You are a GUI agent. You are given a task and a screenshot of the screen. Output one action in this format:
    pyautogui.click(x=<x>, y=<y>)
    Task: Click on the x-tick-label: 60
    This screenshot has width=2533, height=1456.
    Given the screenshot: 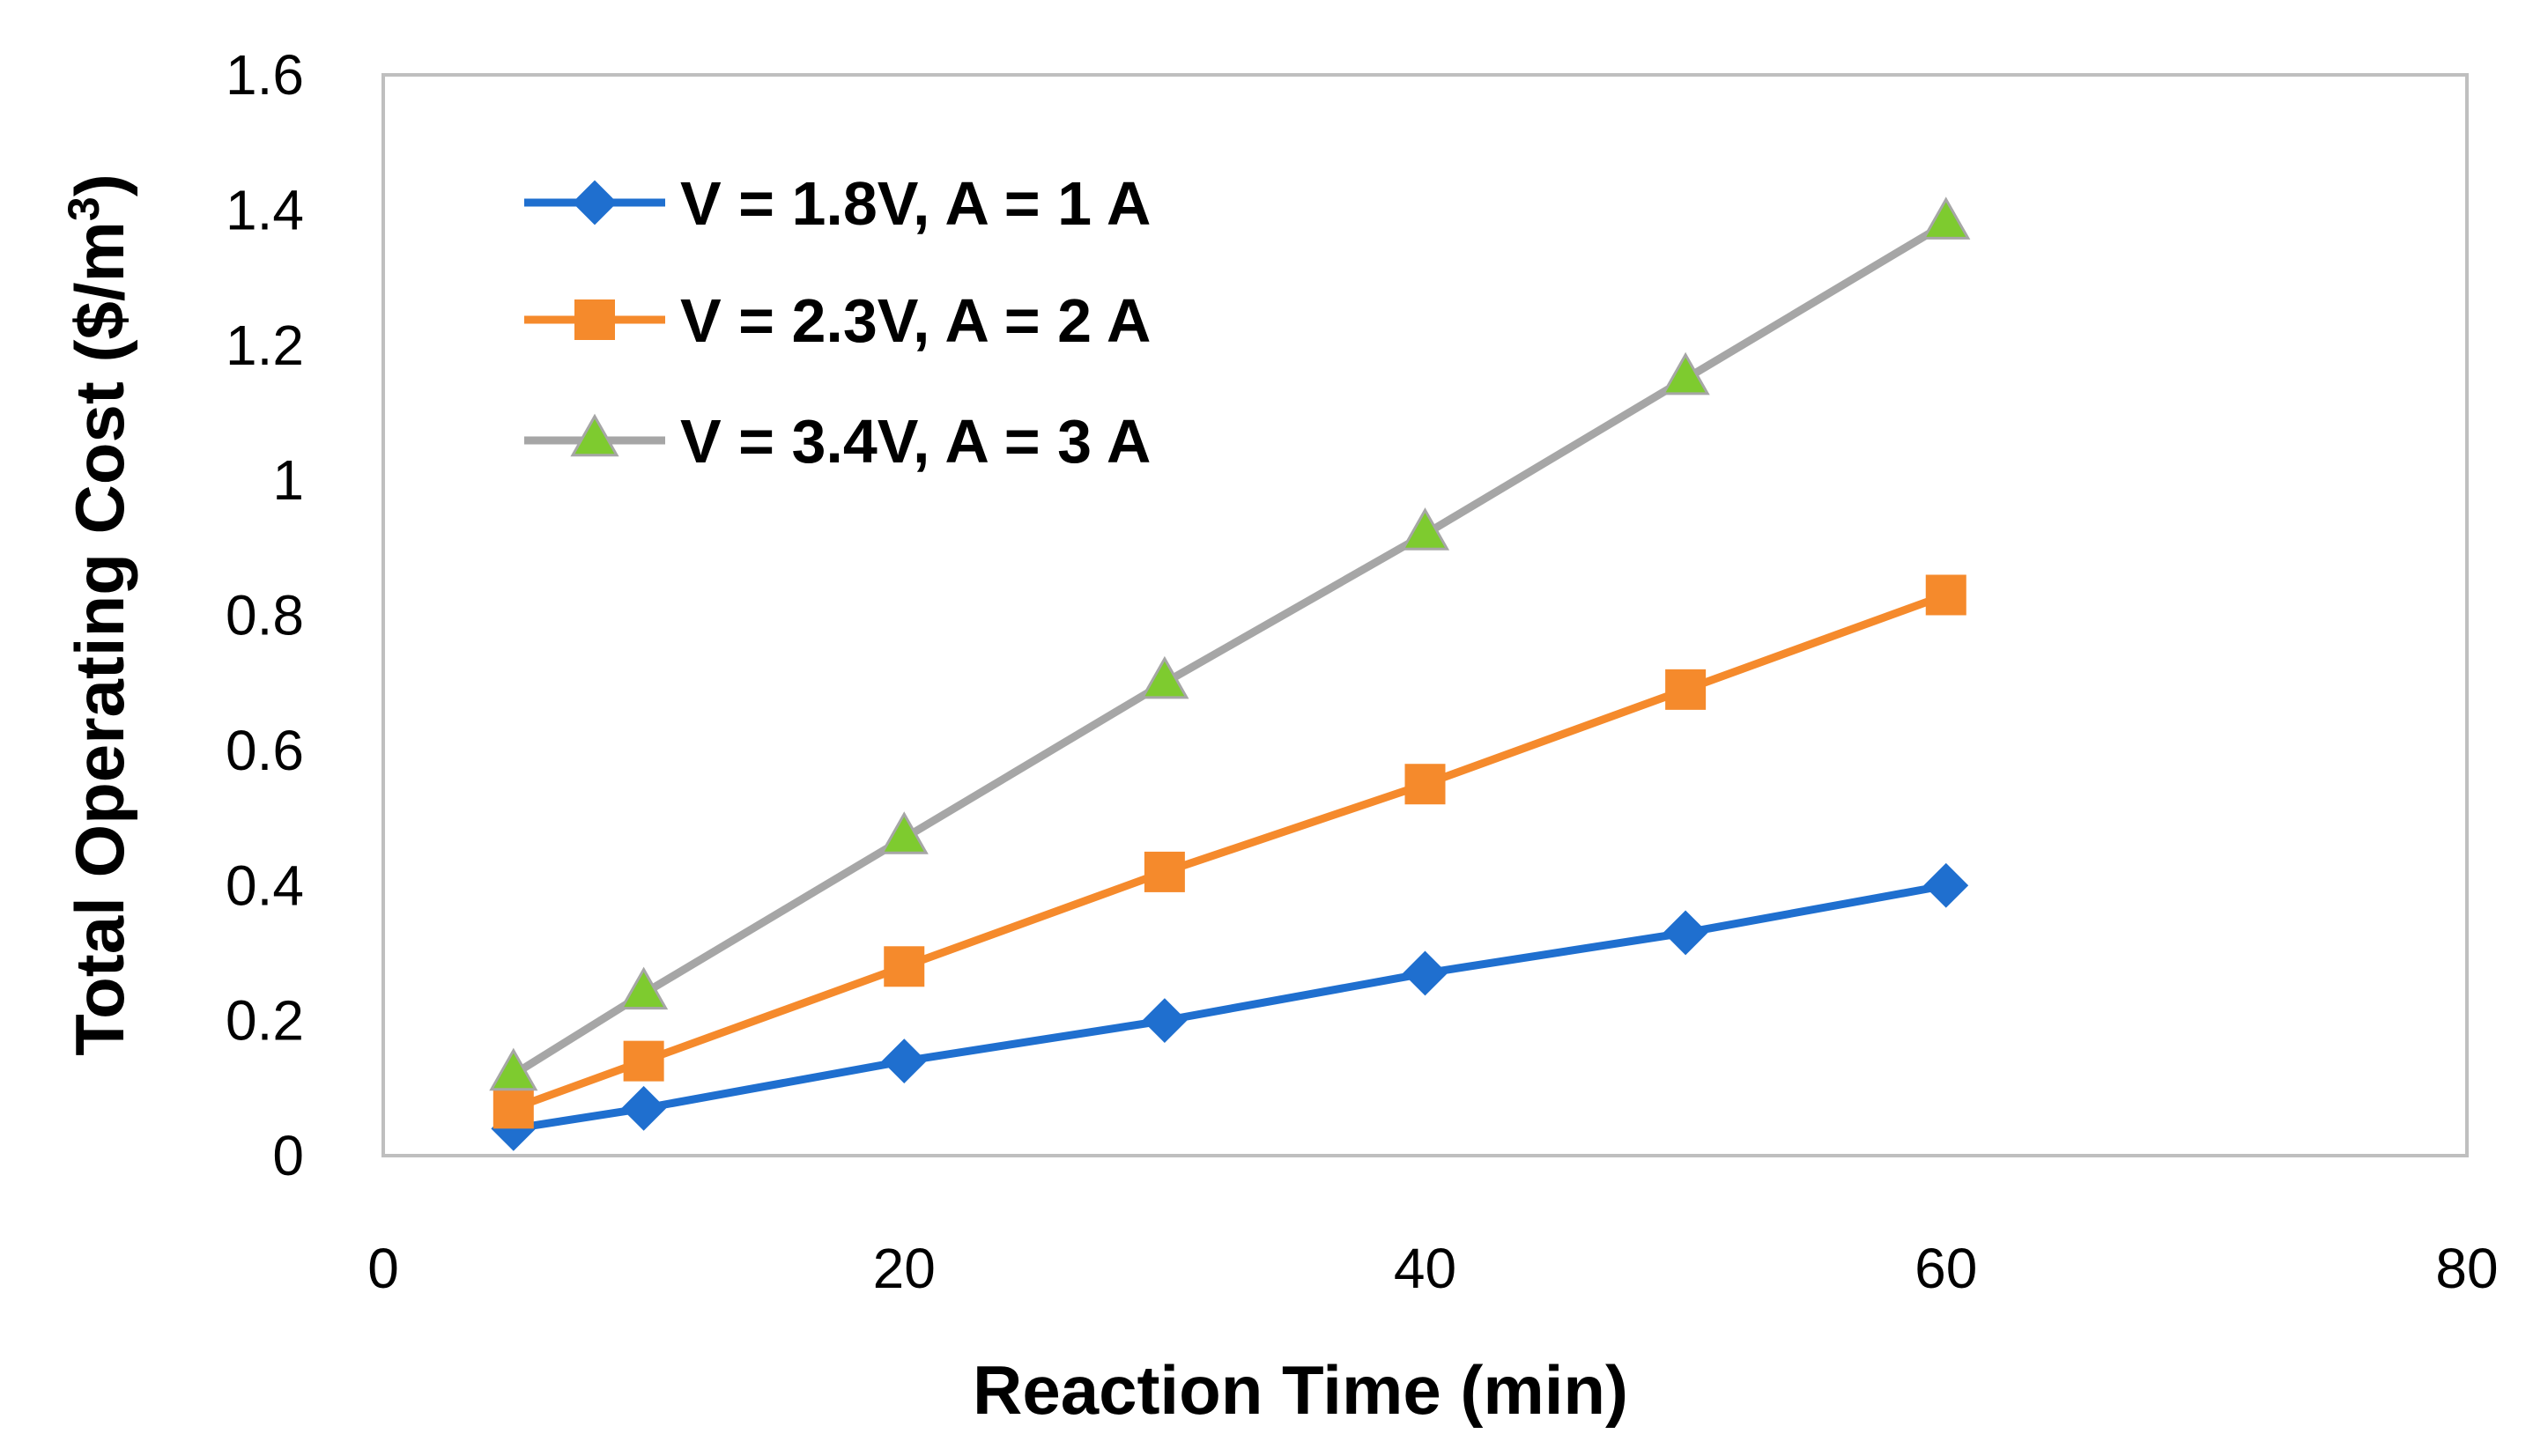 What is the action you would take?
    pyautogui.click(x=1946, y=1268)
    